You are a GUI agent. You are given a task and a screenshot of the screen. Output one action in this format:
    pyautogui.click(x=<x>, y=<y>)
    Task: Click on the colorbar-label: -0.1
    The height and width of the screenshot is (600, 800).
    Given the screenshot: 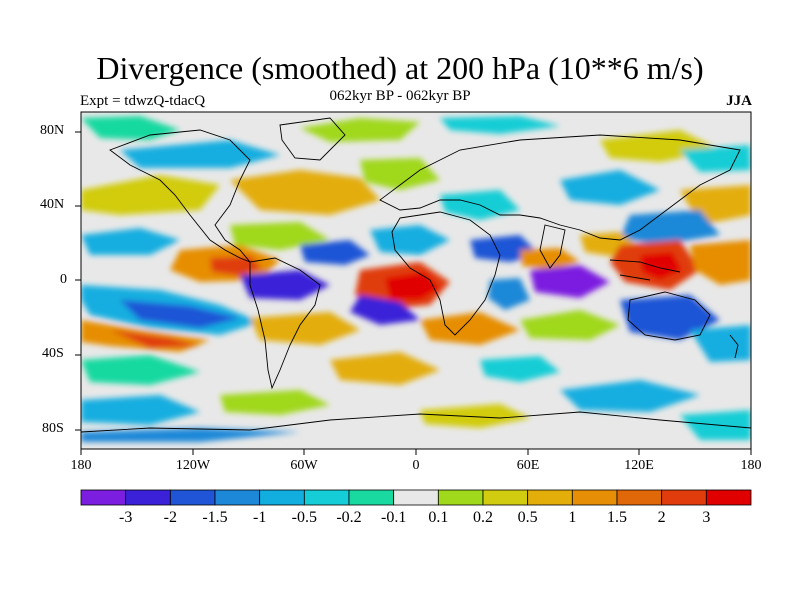 What is the action you would take?
    pyautogui.click(x=393, y=517)
    